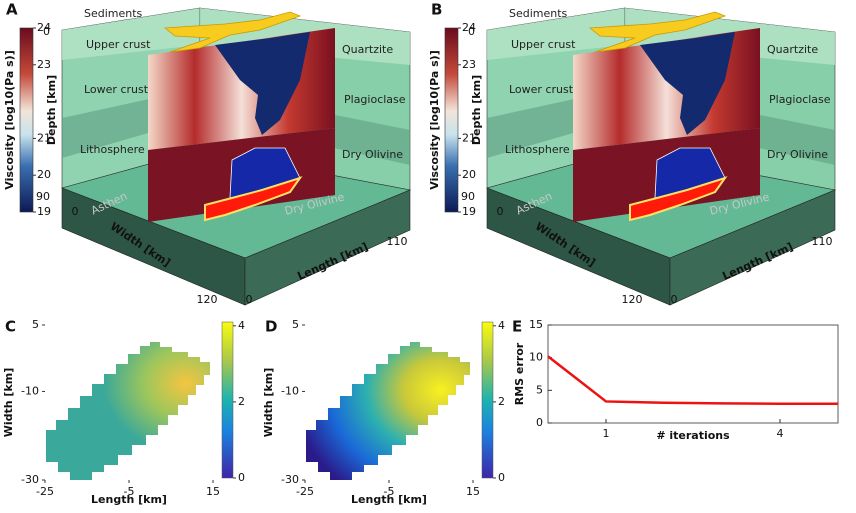 The height and width of the screenshot is (513, 856). I want to click on y-tick-label: 15, so click(536, 324).